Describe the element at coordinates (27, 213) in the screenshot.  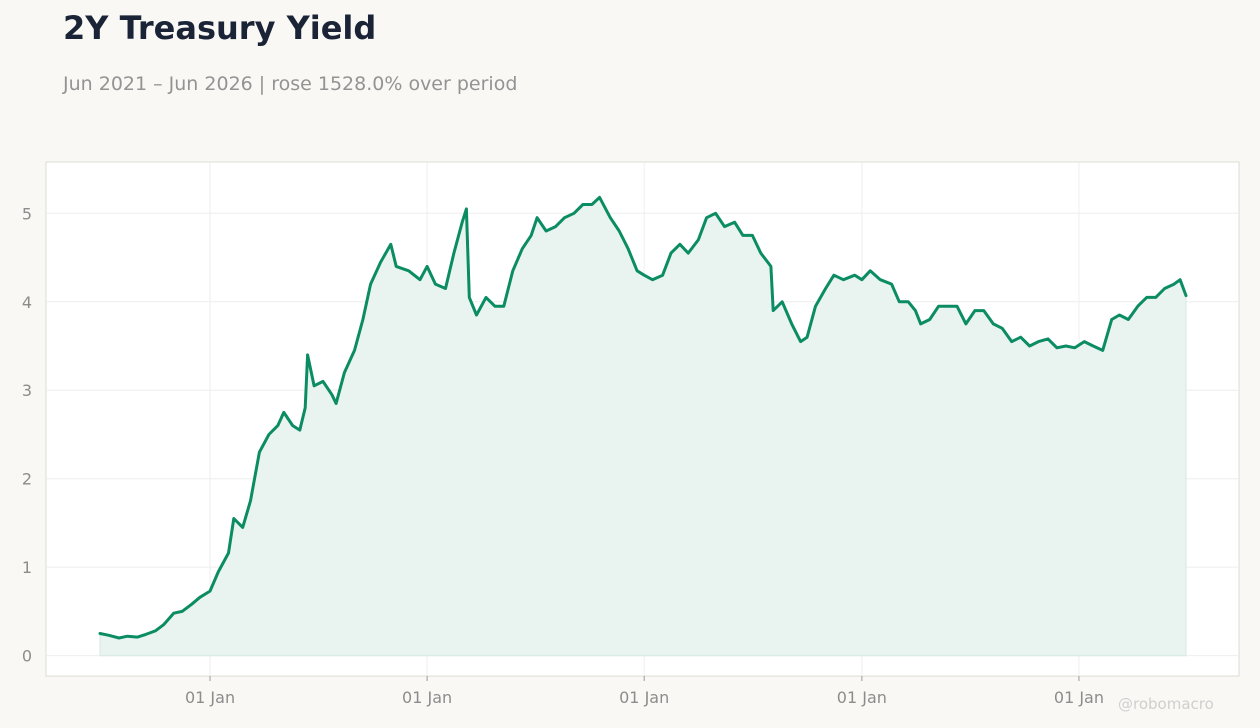
I see `y-tick-label: 5` at that location.